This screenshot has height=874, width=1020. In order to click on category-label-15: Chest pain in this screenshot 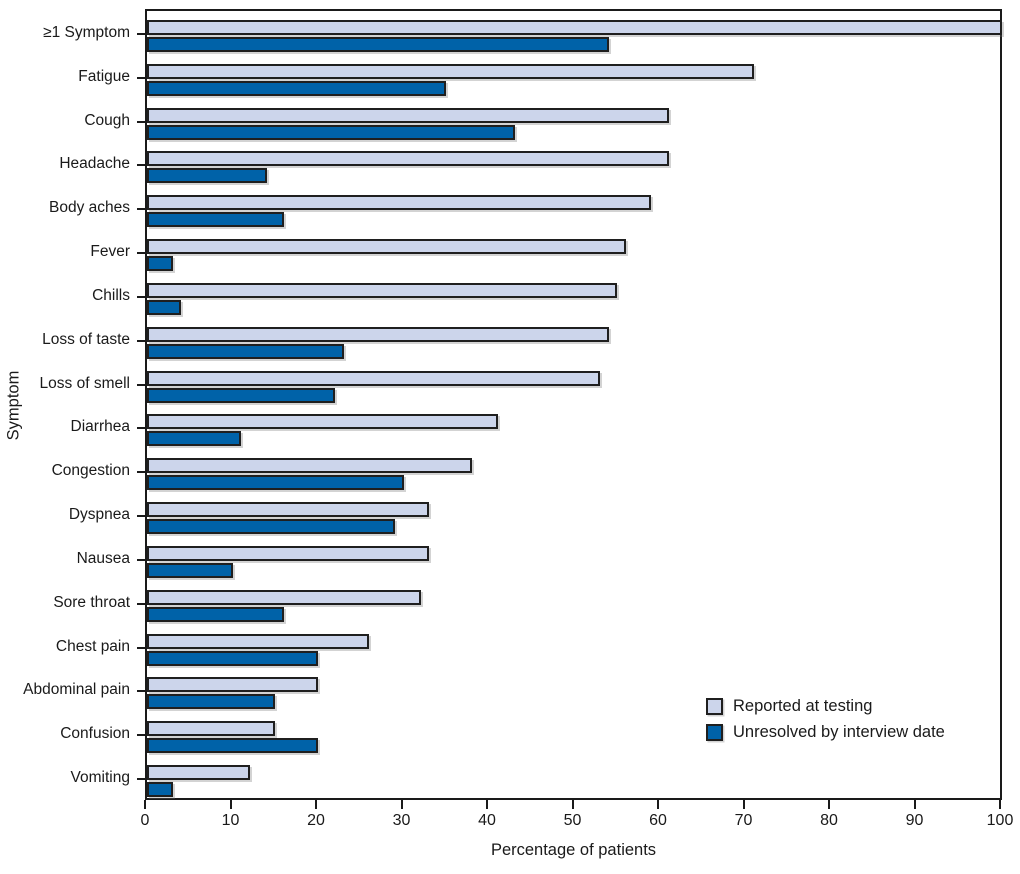, I will do `click(92, 646)`.